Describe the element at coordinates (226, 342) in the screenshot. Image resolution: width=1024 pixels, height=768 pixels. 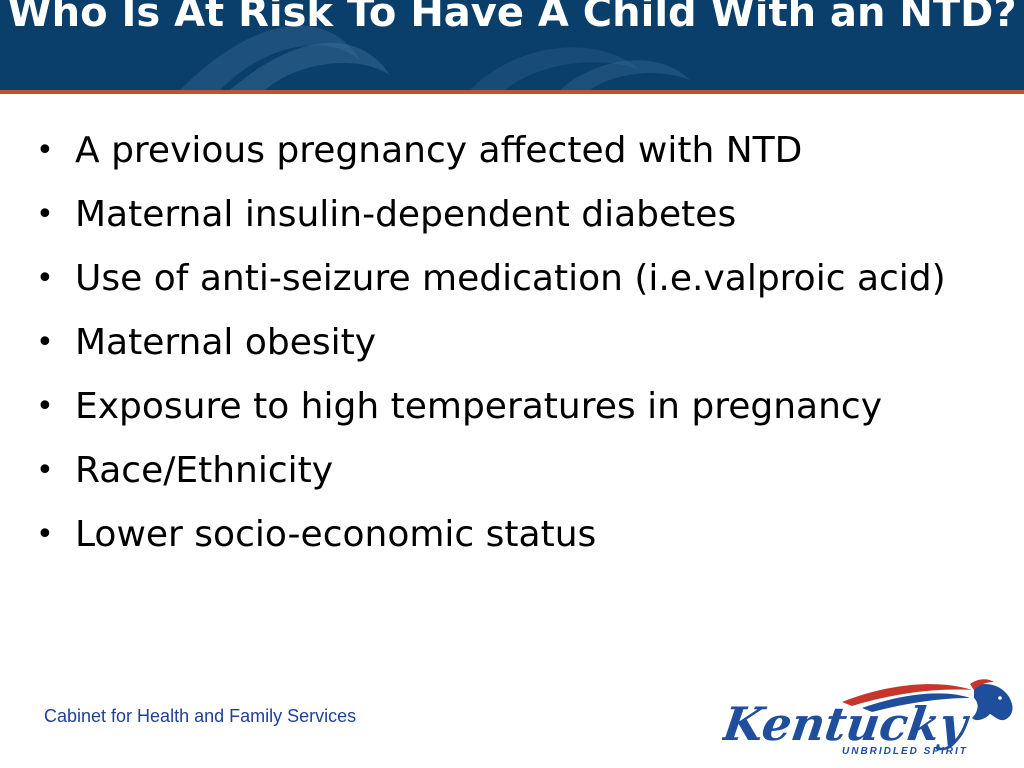
I see `bullet-text: Maternal obesity` at that location.